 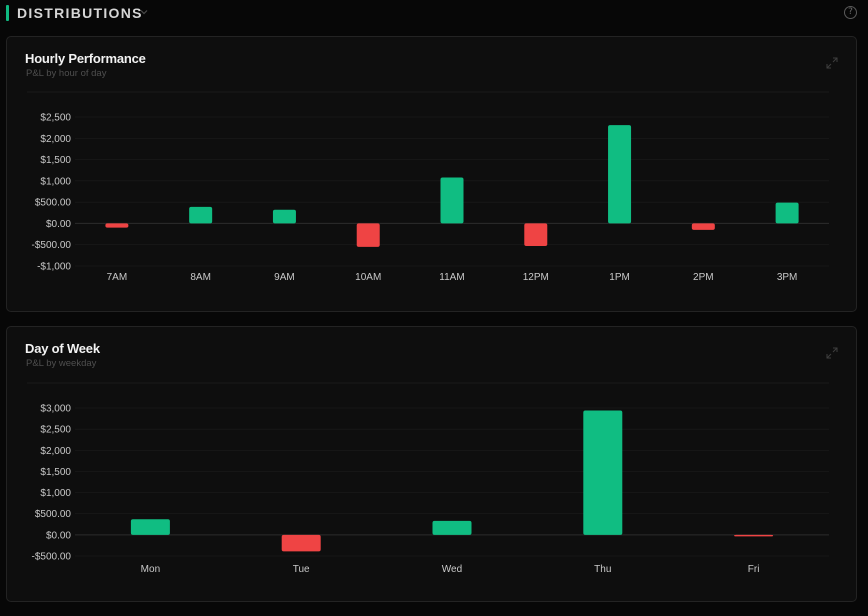 I want to click on x-tick-label: Mon, so click(x=150, y=569).